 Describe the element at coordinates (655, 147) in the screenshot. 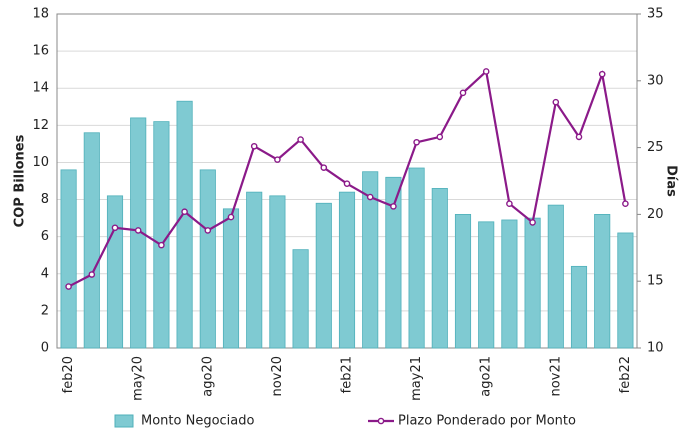

I see `y2-tick-label: 25` at that location.